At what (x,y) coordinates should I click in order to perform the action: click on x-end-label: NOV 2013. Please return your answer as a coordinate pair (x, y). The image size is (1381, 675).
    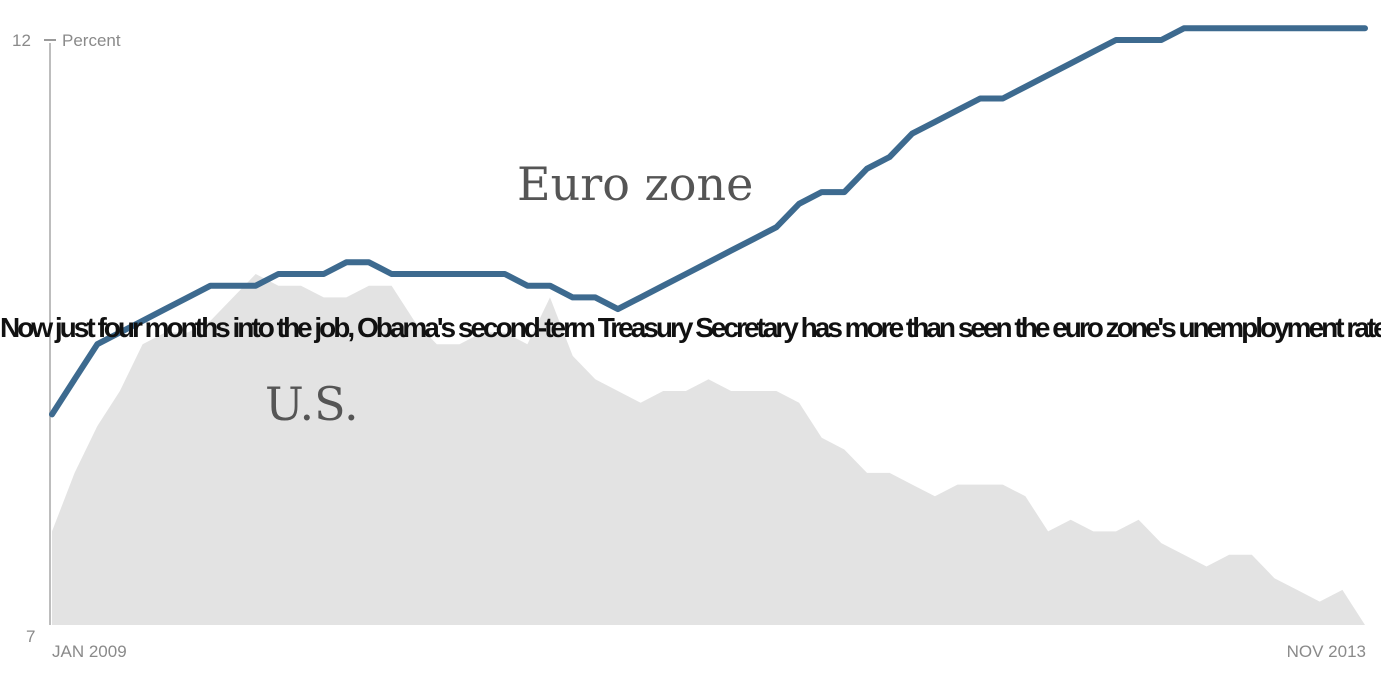
    Looking at the image, I should click on (1326, 651).